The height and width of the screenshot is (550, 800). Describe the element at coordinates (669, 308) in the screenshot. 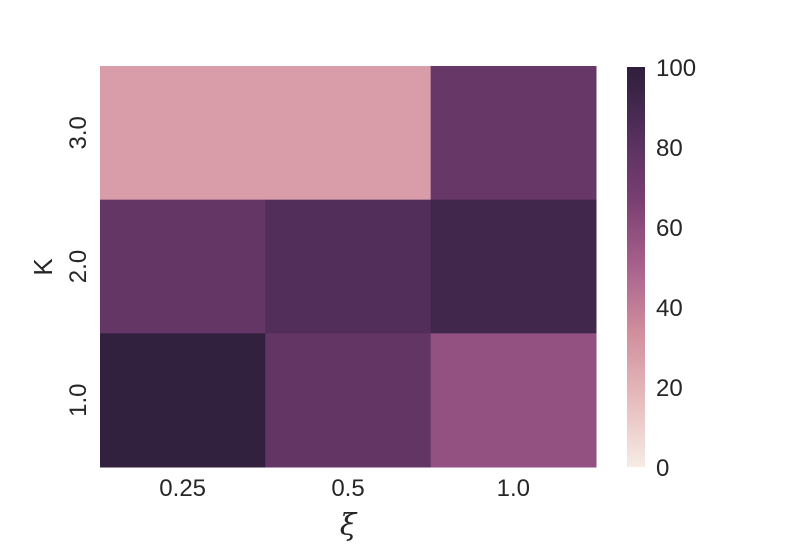

I see `colorbar-tick-label: 40` at that location.